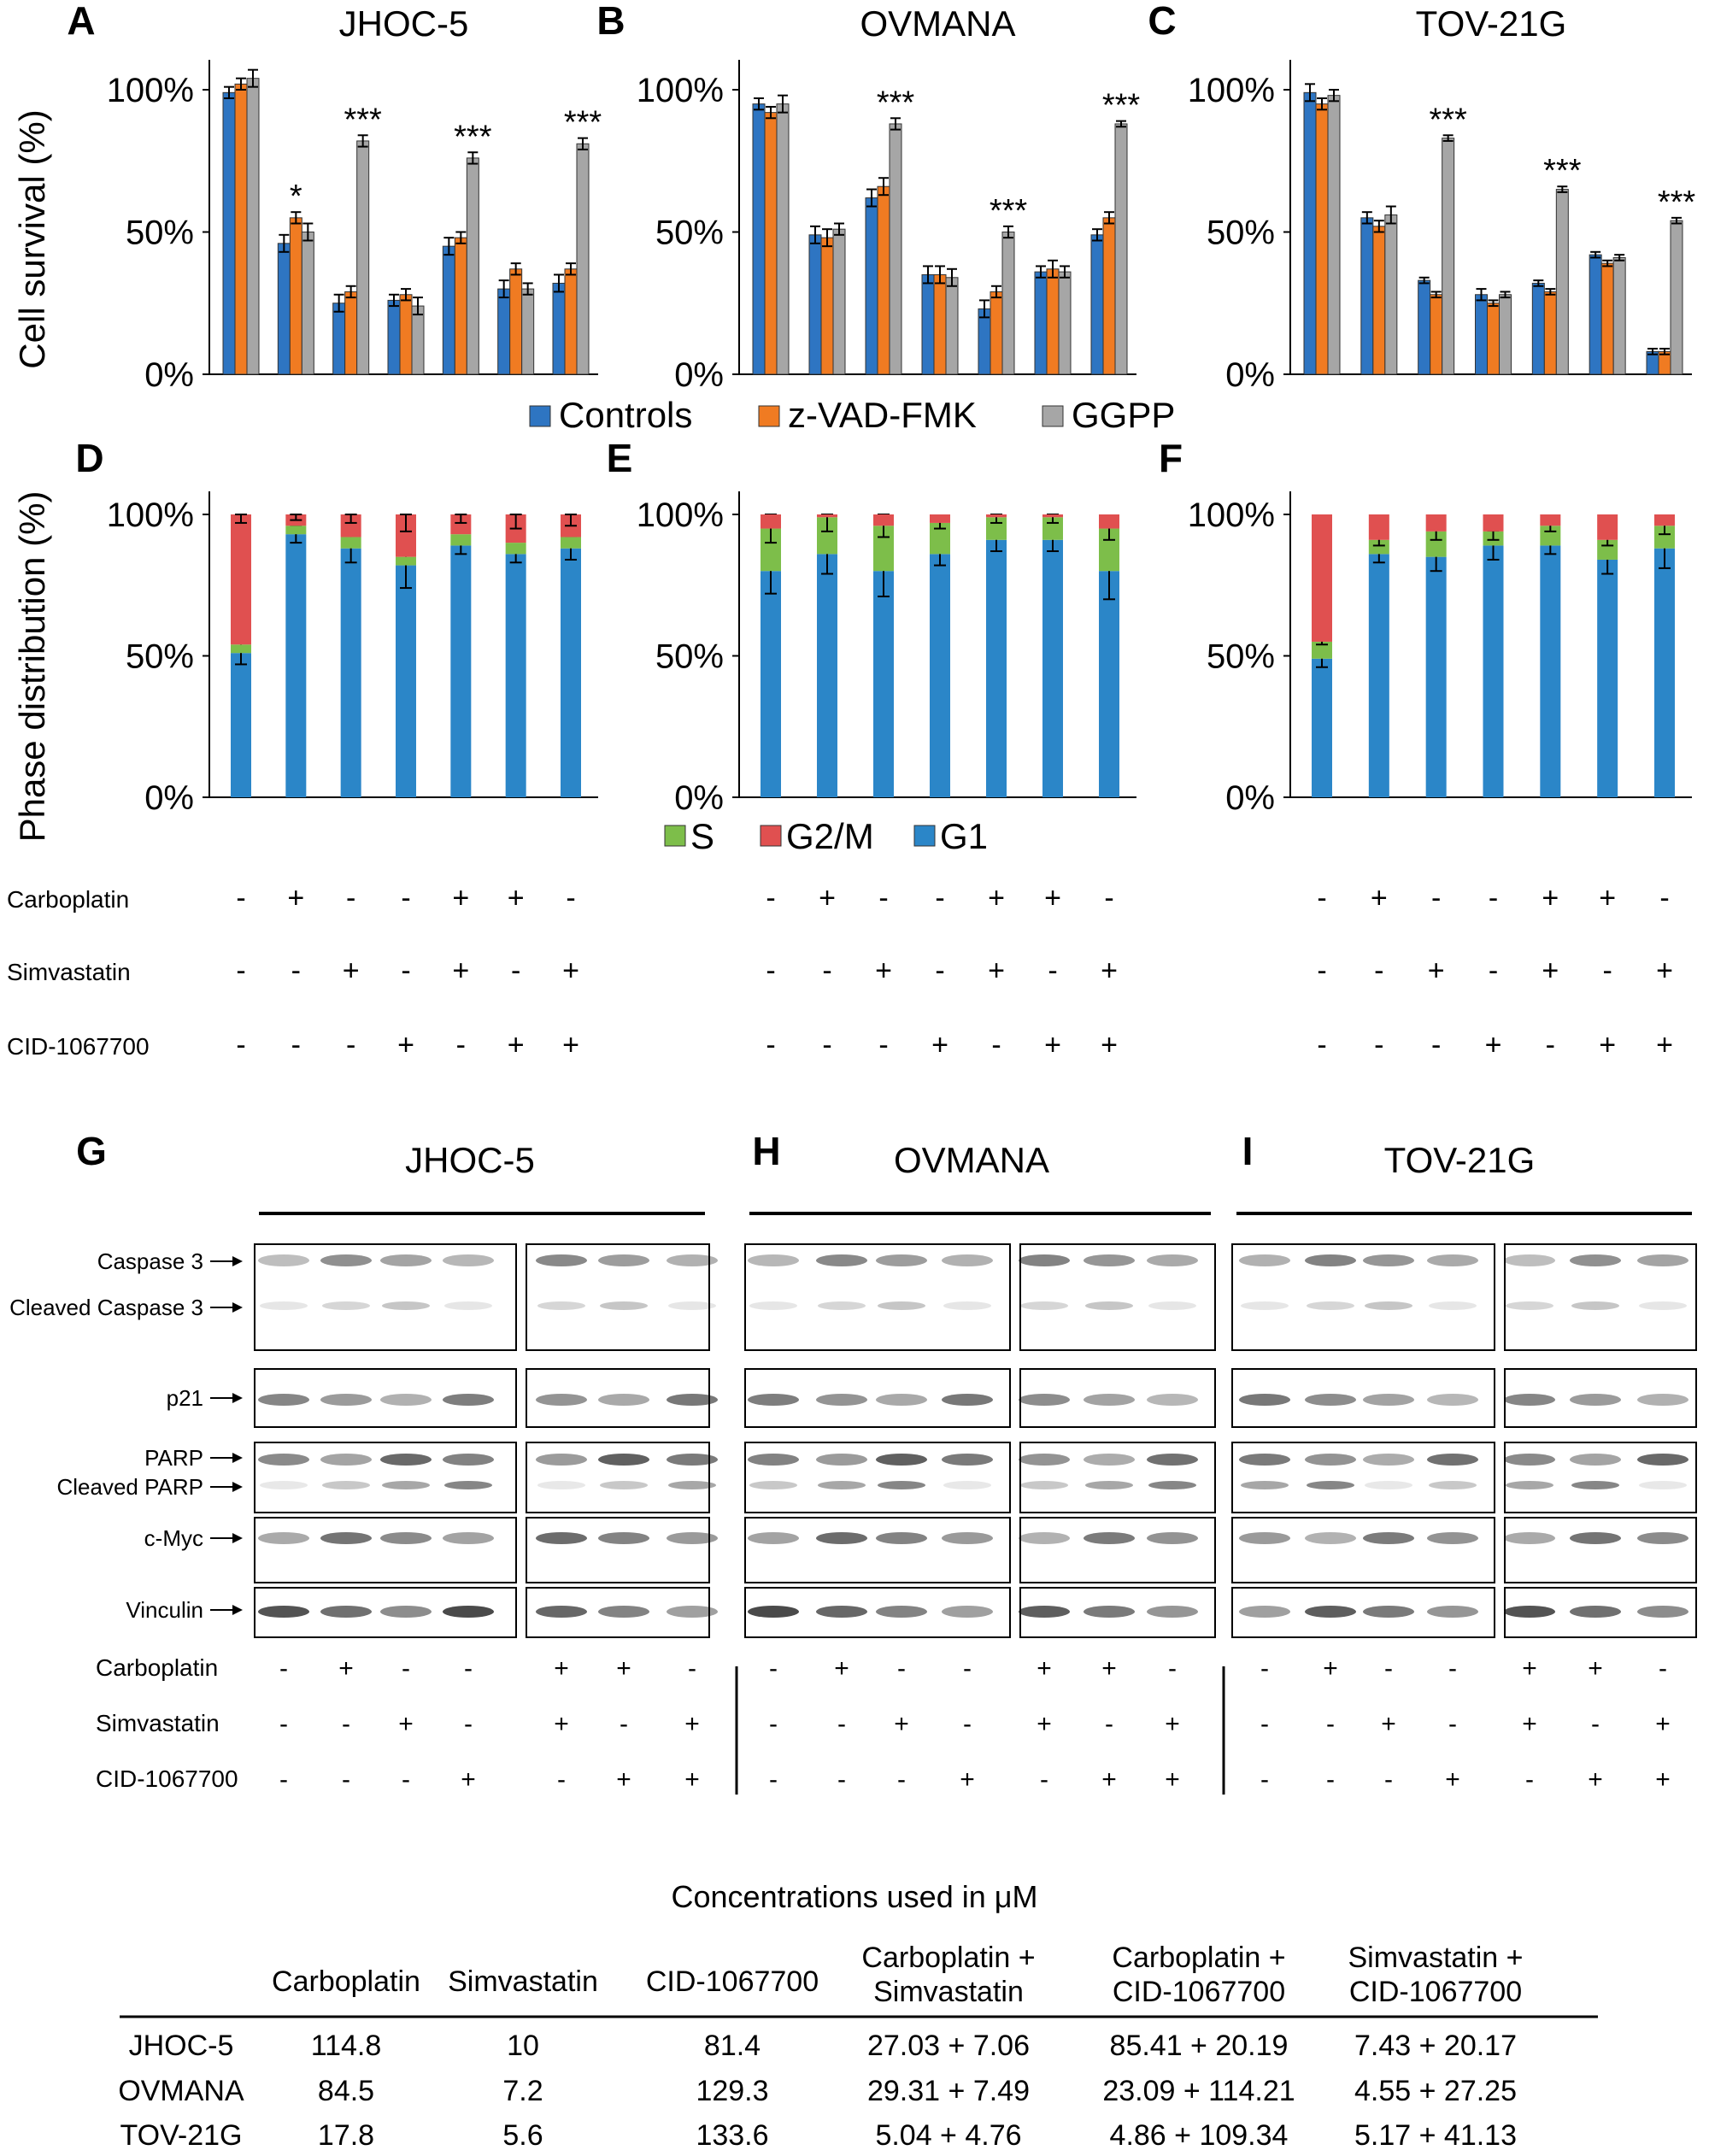  Describe the element at coordinates (169, 375) in the screenshot. I see `survival-panel-a-y-tick-label: 0%` at that location.